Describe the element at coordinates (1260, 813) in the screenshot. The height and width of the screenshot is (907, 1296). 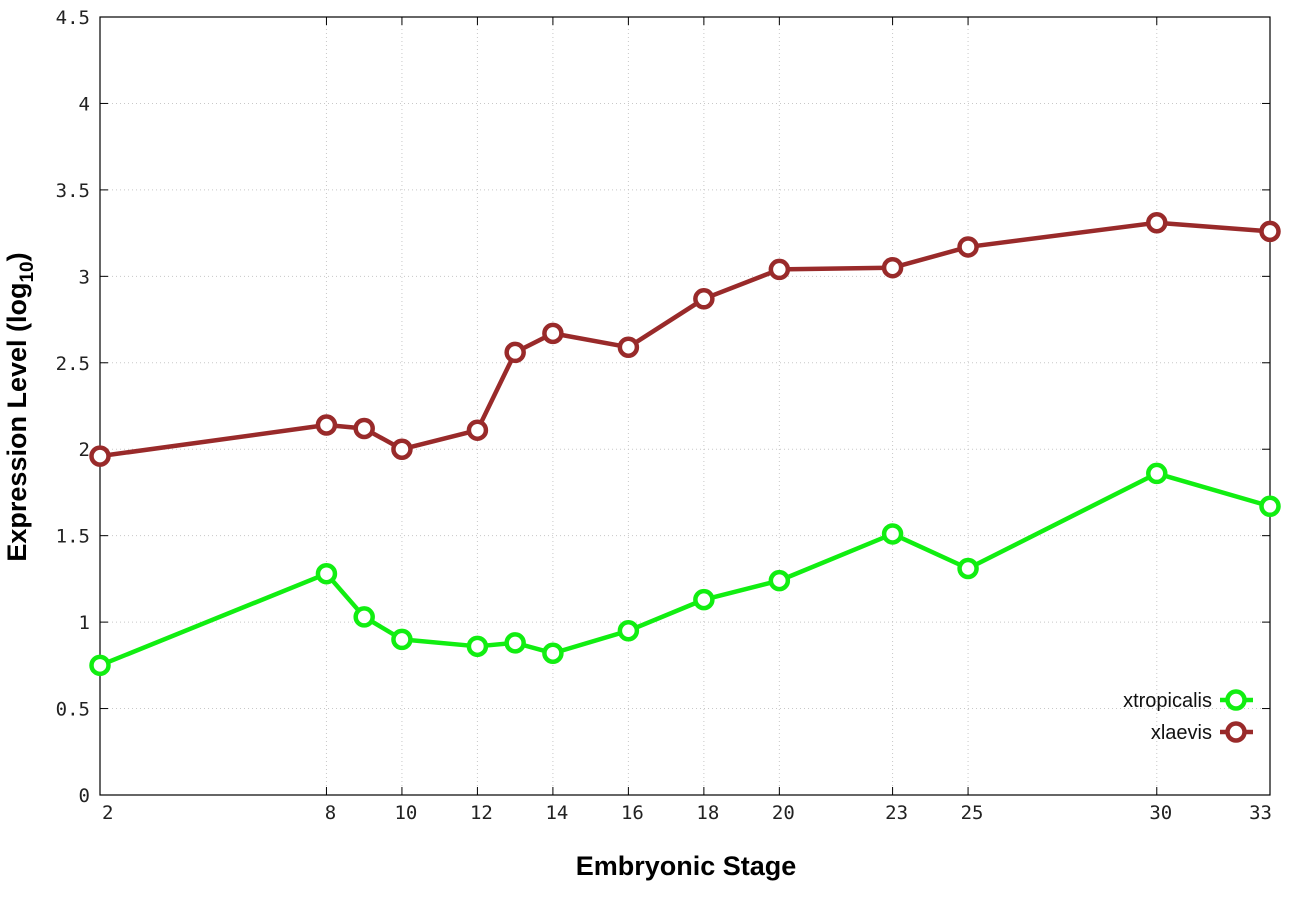
I see `x-tick-label: 33` at that location.